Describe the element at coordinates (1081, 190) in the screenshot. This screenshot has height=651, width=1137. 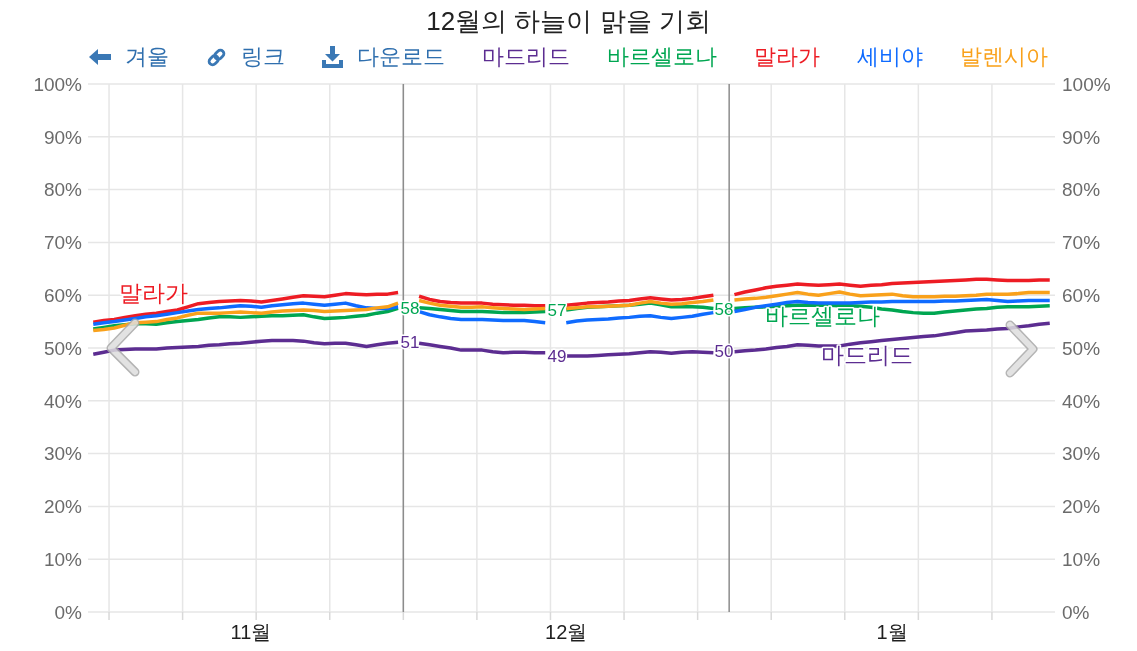
I see `y2-tick-label: 80%` at that location.